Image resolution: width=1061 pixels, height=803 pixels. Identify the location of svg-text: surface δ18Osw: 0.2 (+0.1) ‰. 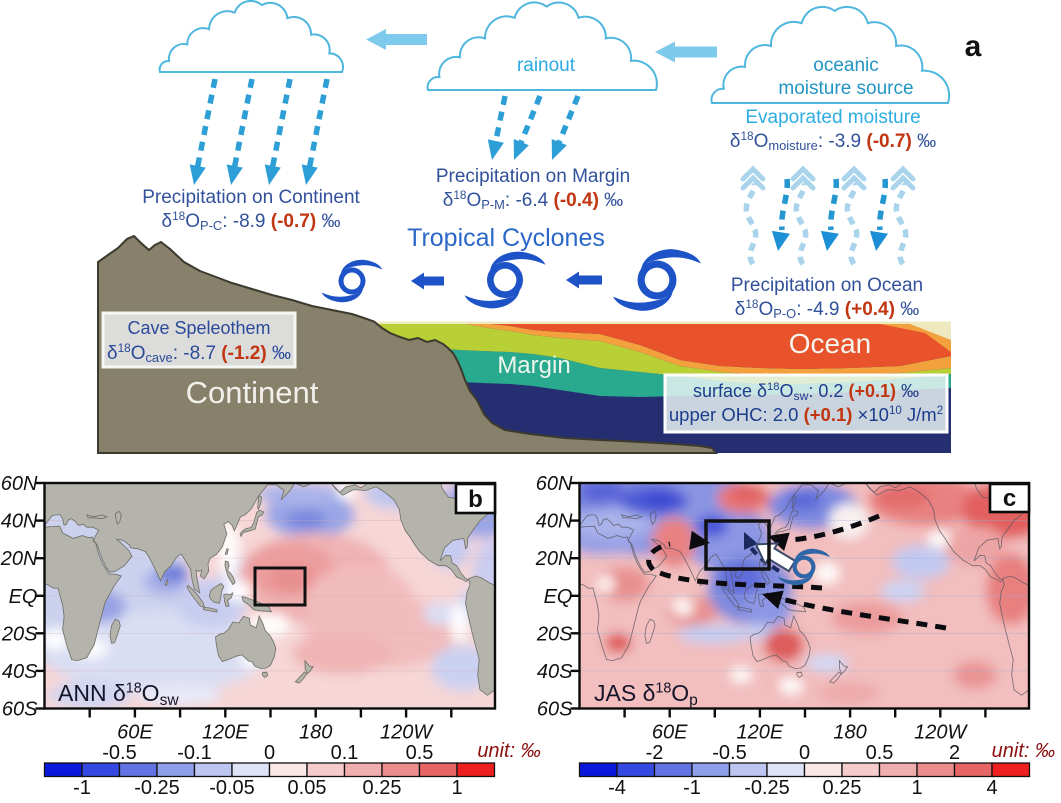
(806, 392).